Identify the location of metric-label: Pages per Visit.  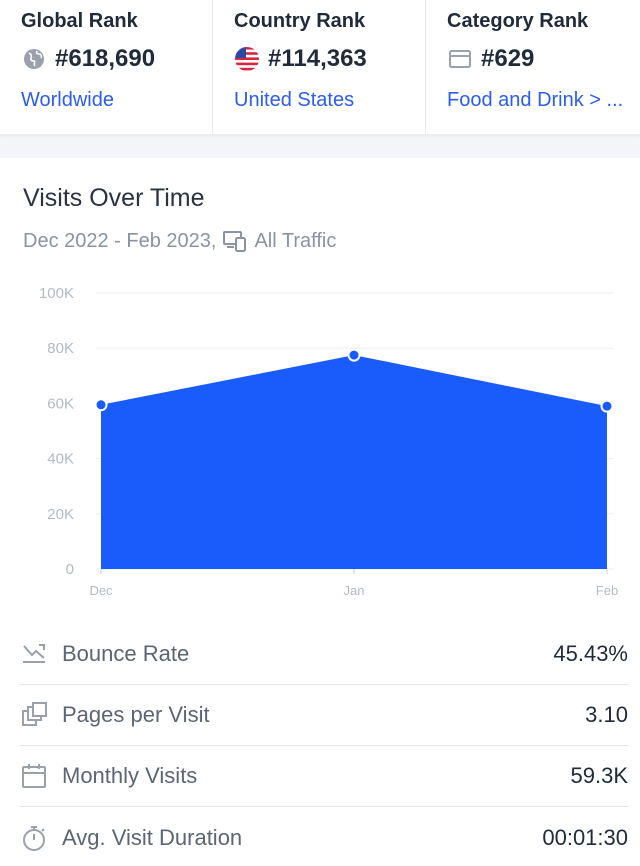
(136, 714).